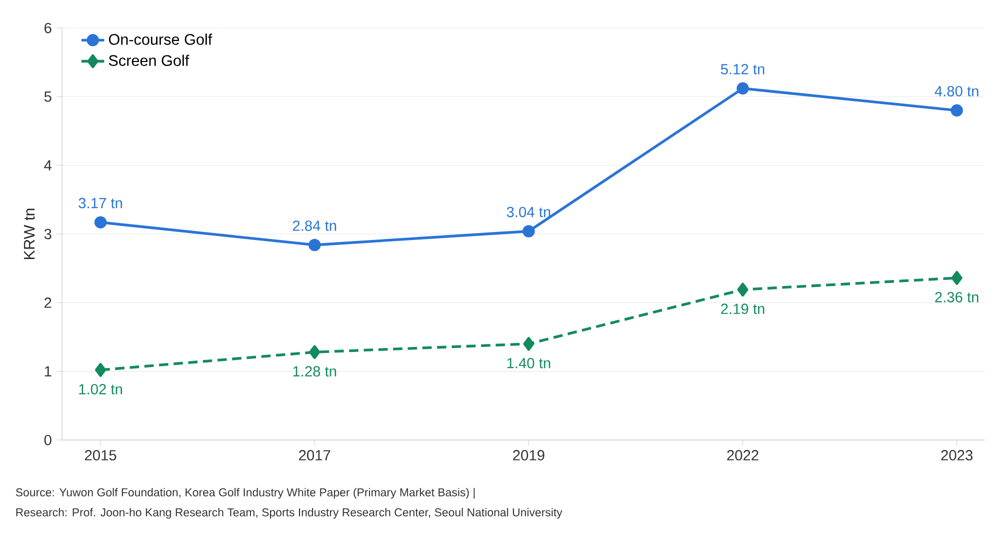 This screenshot has height=533, width=1000. I want to click on x-tick-label: 2022, so click(742, 455).